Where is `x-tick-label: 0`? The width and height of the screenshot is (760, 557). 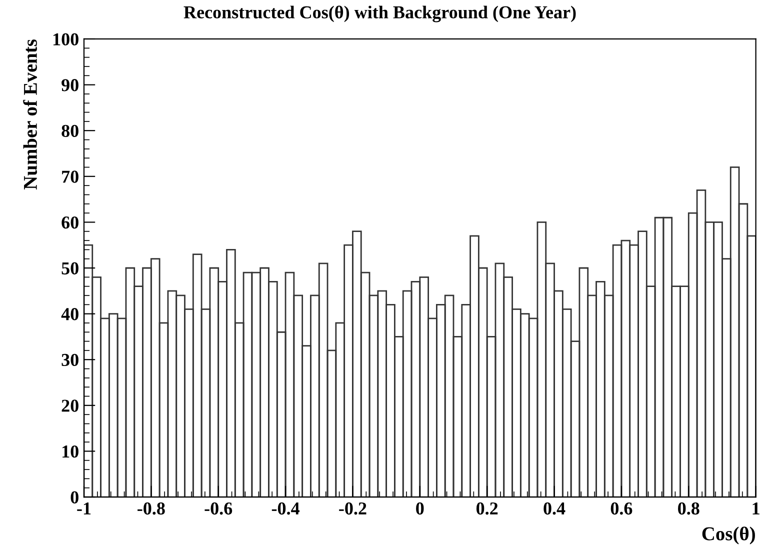 x-tick-label: 0 is located at coordinates (420, 508).